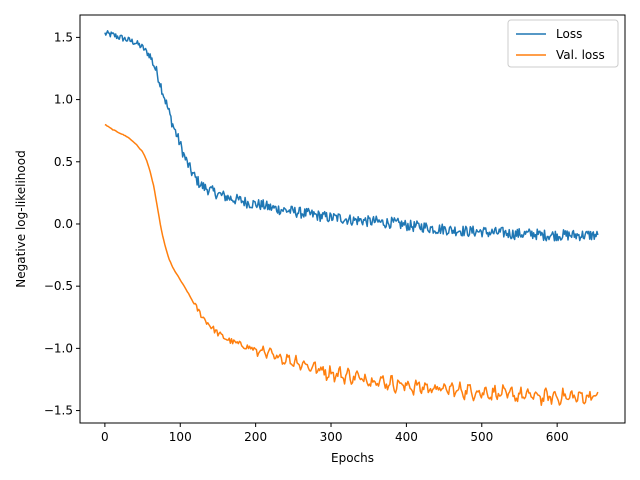 This screenshot has height=480, width=640. What do you see at coordinates (21, 218) in the screenshot?
I see `y-axis-title: Negative log-likelihood` at bounding box center [21, 218].